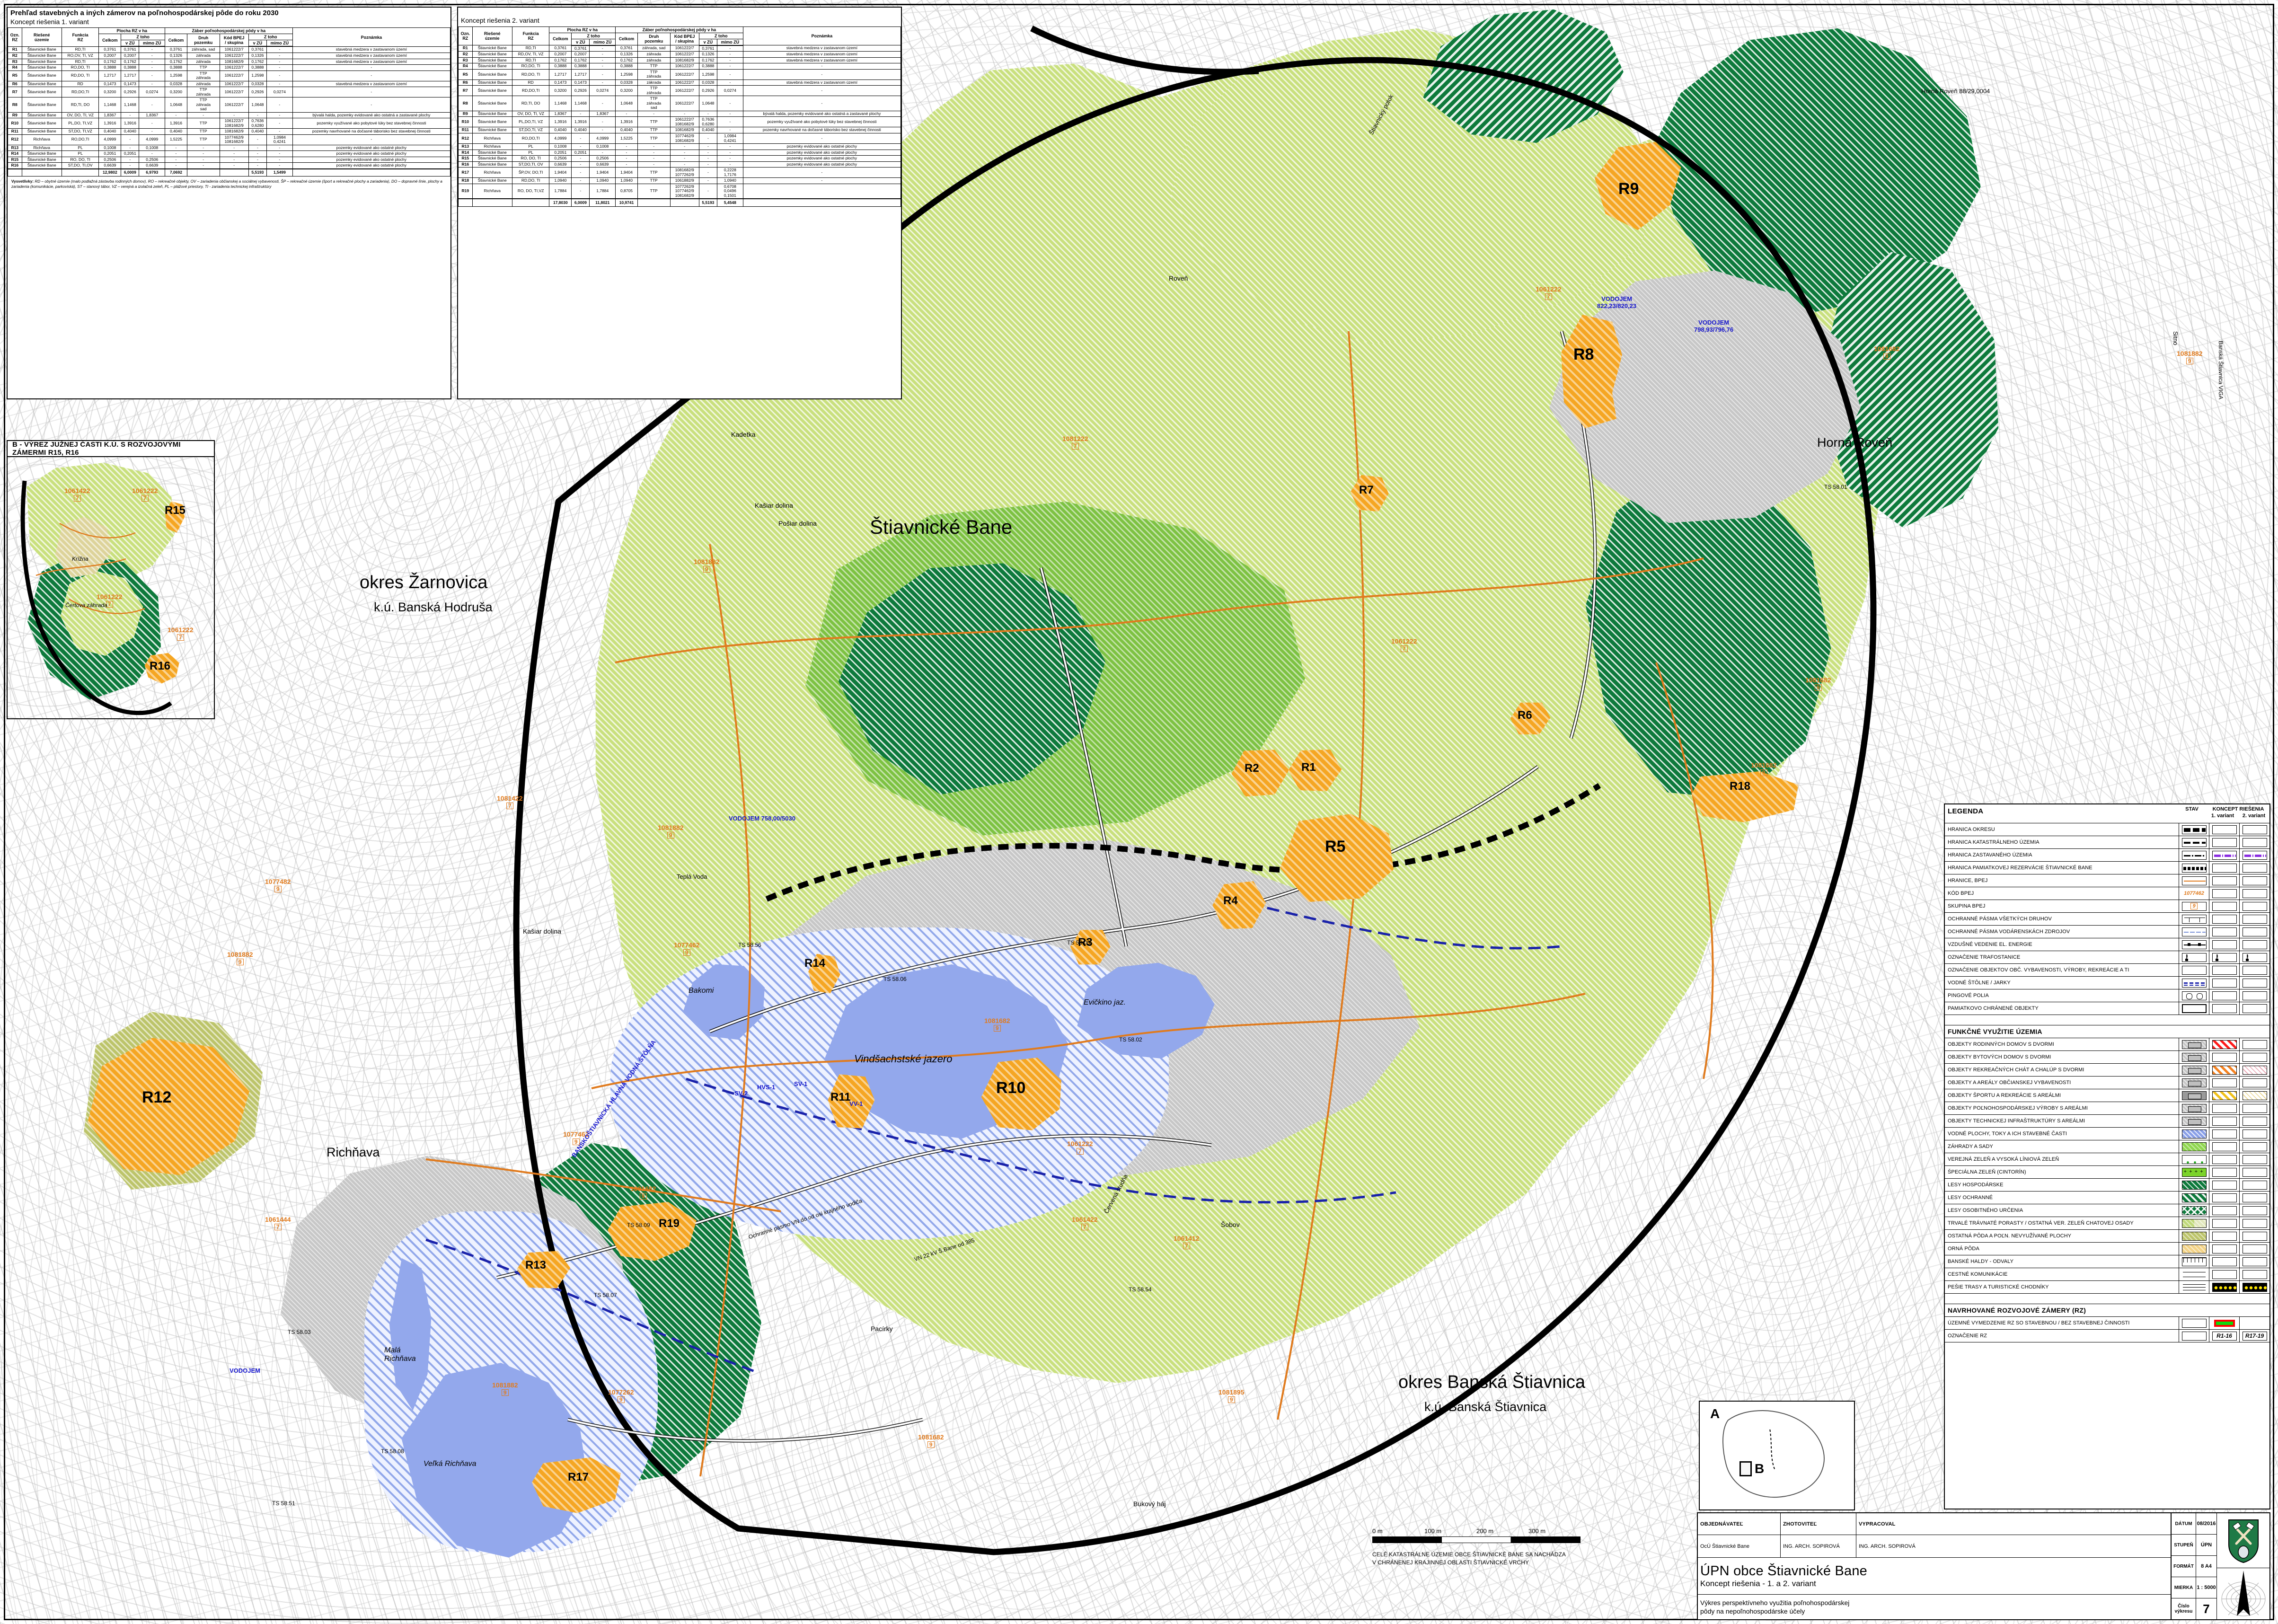 The width and height of the screenshot is (2278, 1624). What do you see at coordinates (741, 1094) in the screenshot?
I see `map-label-sv2: SV-2` at bounding box center [741, 1094].